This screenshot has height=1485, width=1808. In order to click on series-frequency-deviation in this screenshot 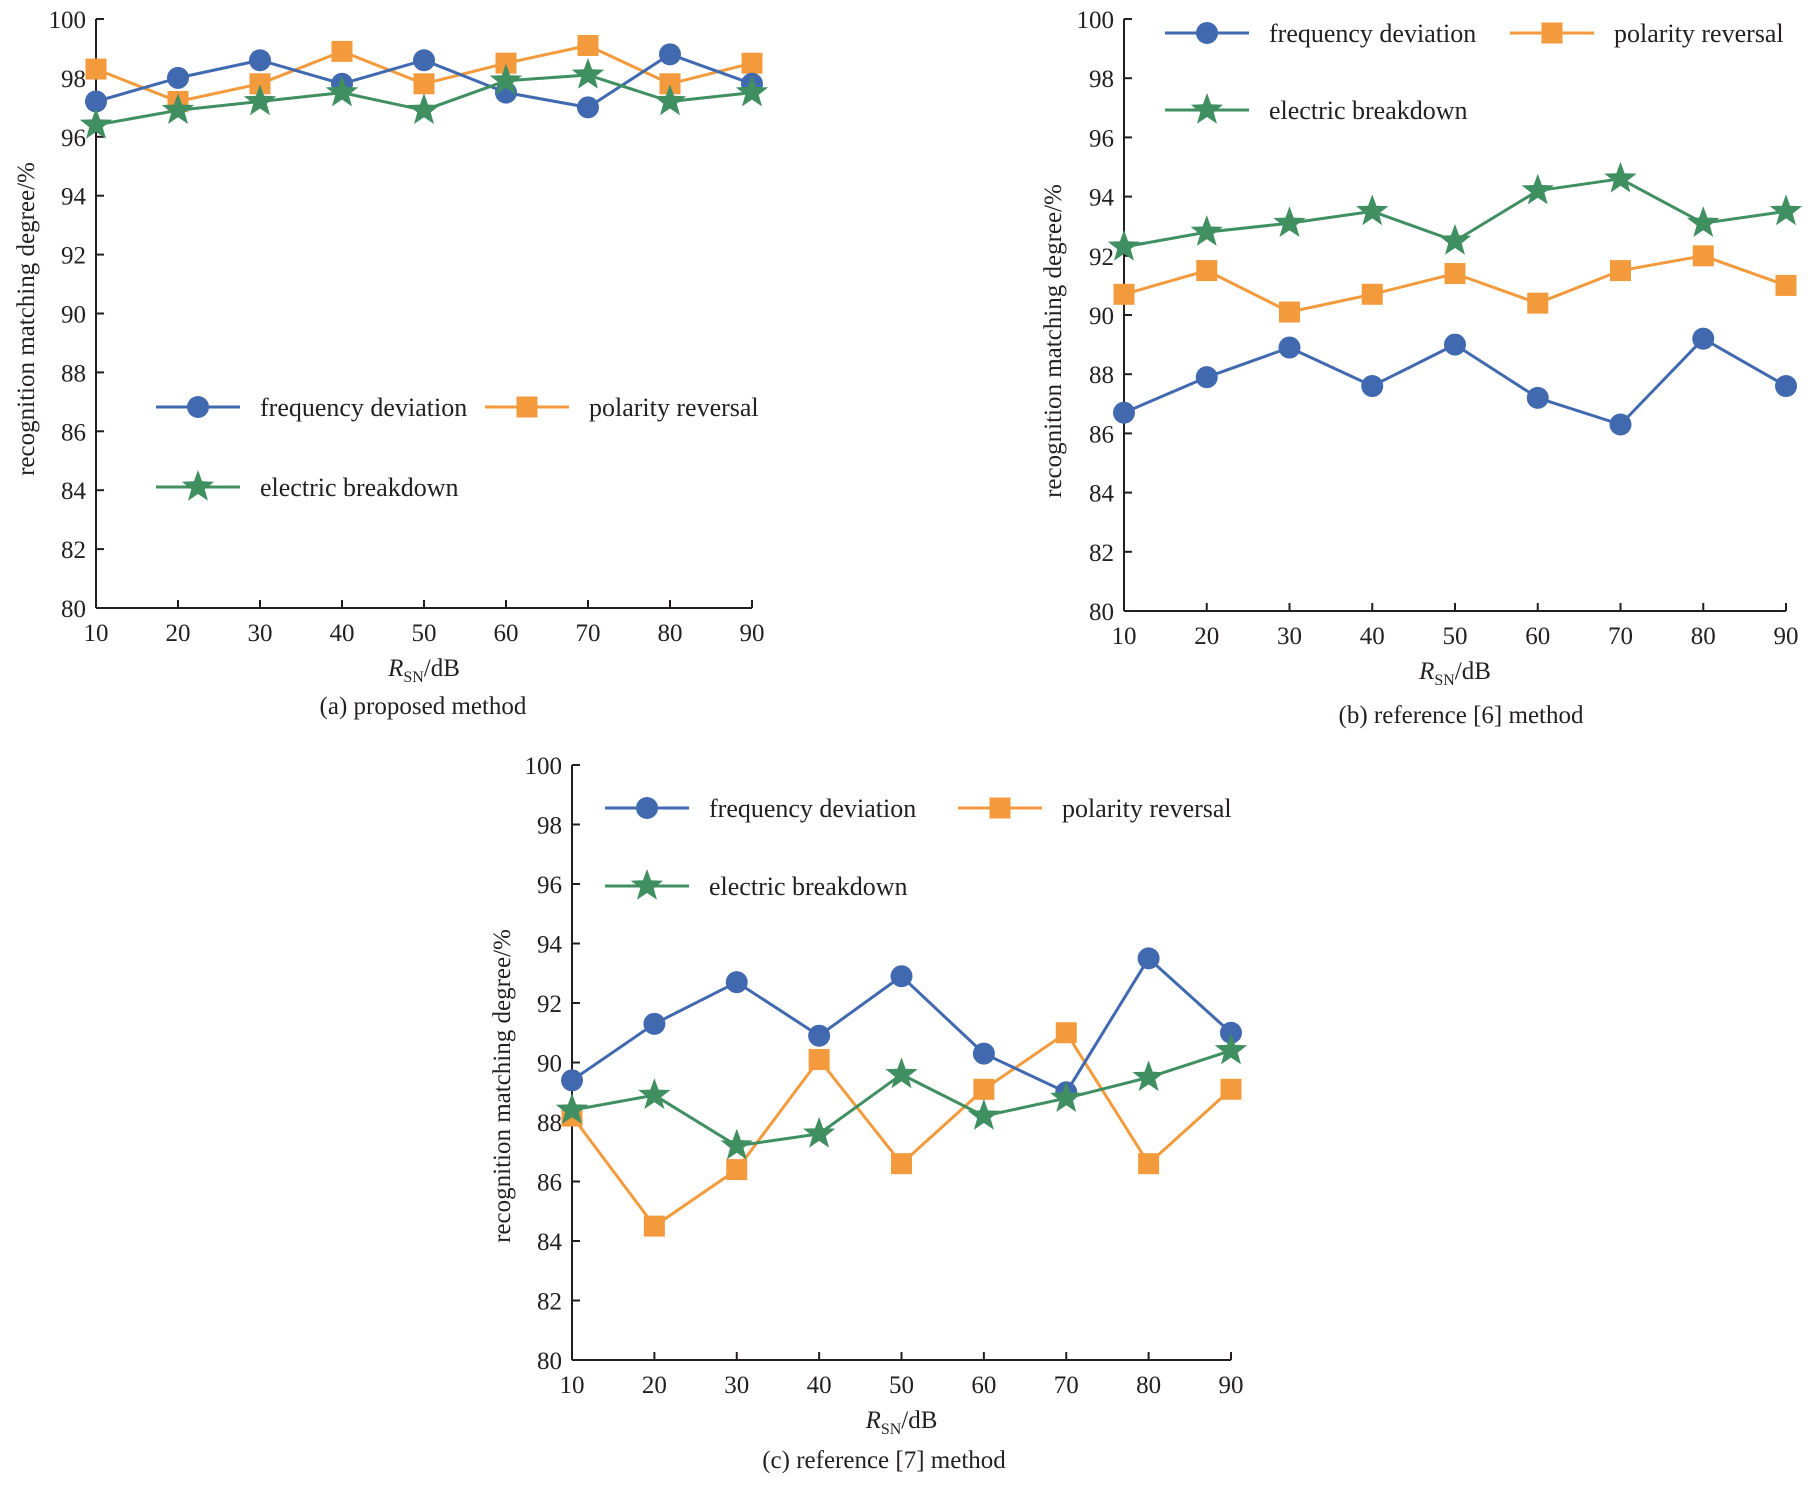, I will do `click(424, 81)`.